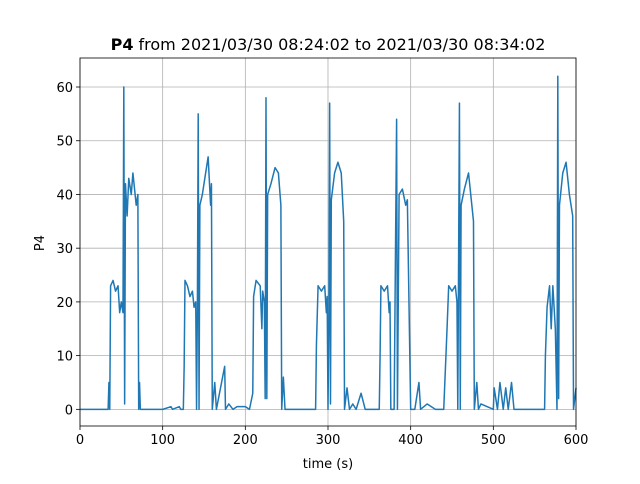 The height and width of the screenshot is (484, 640). What do you see at coordinates (64, 303) in the screenshot?
I see `y-tick-label: 20` at bounding box center [64, 303].